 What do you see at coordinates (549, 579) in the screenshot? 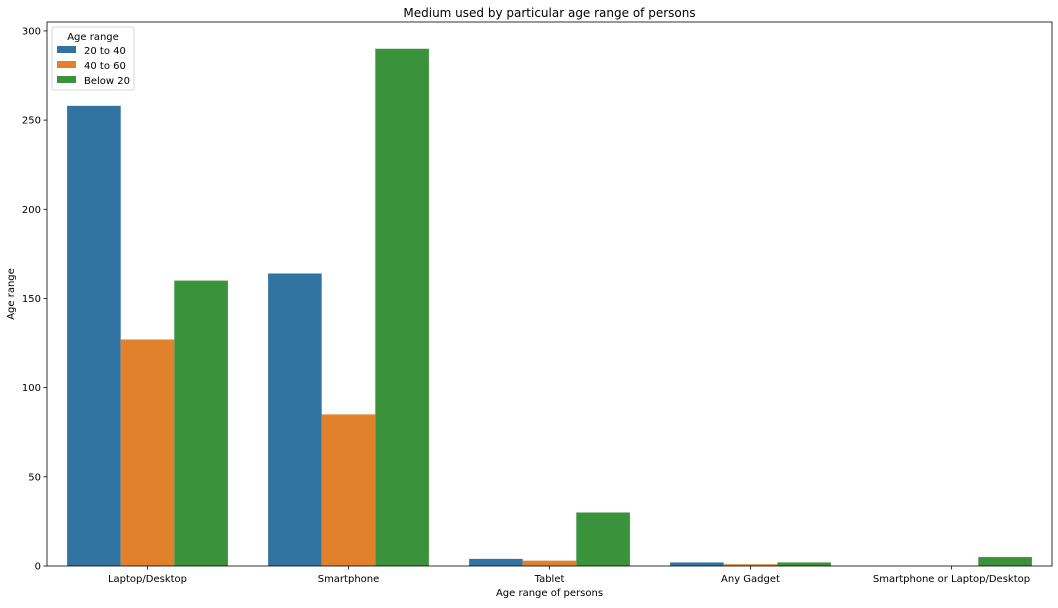
I see `x-tick-label-tablet: Tablet` at bounding box center [549, 579].